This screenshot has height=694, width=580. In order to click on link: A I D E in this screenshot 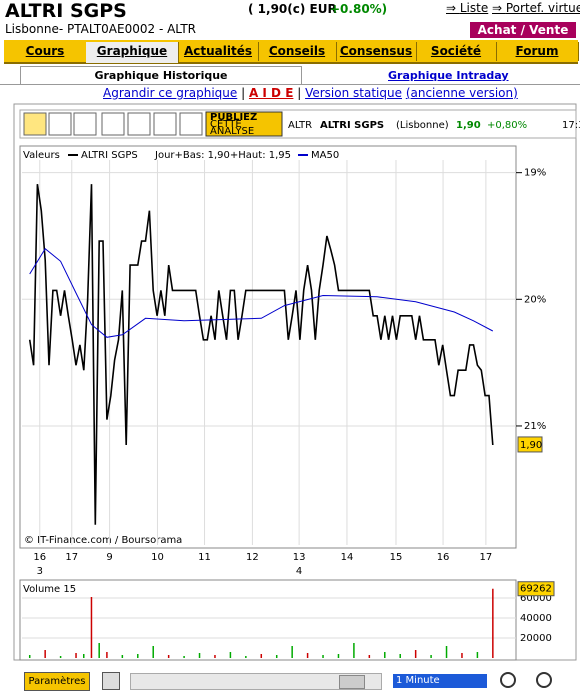, I will do `click(271, 93)`.